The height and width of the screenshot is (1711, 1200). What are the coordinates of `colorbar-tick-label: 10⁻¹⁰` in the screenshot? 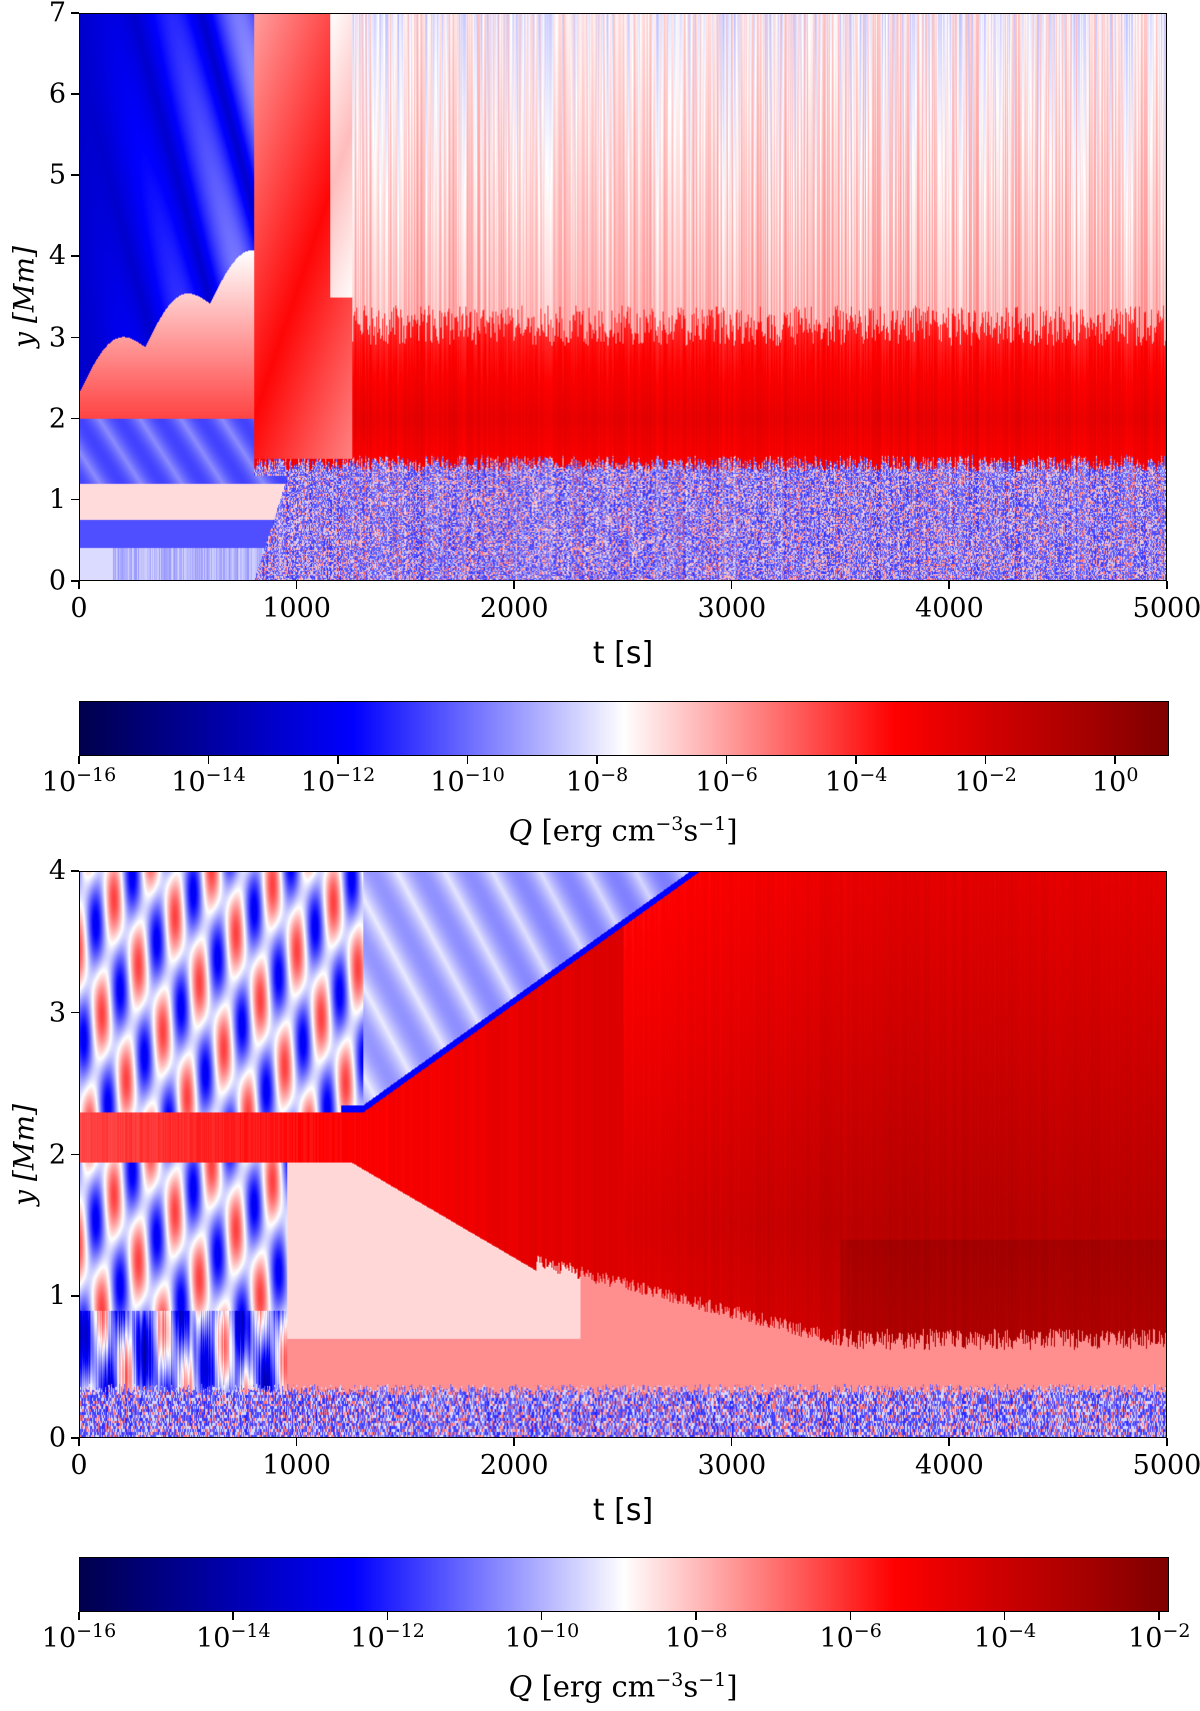 It's located at (467, 781).